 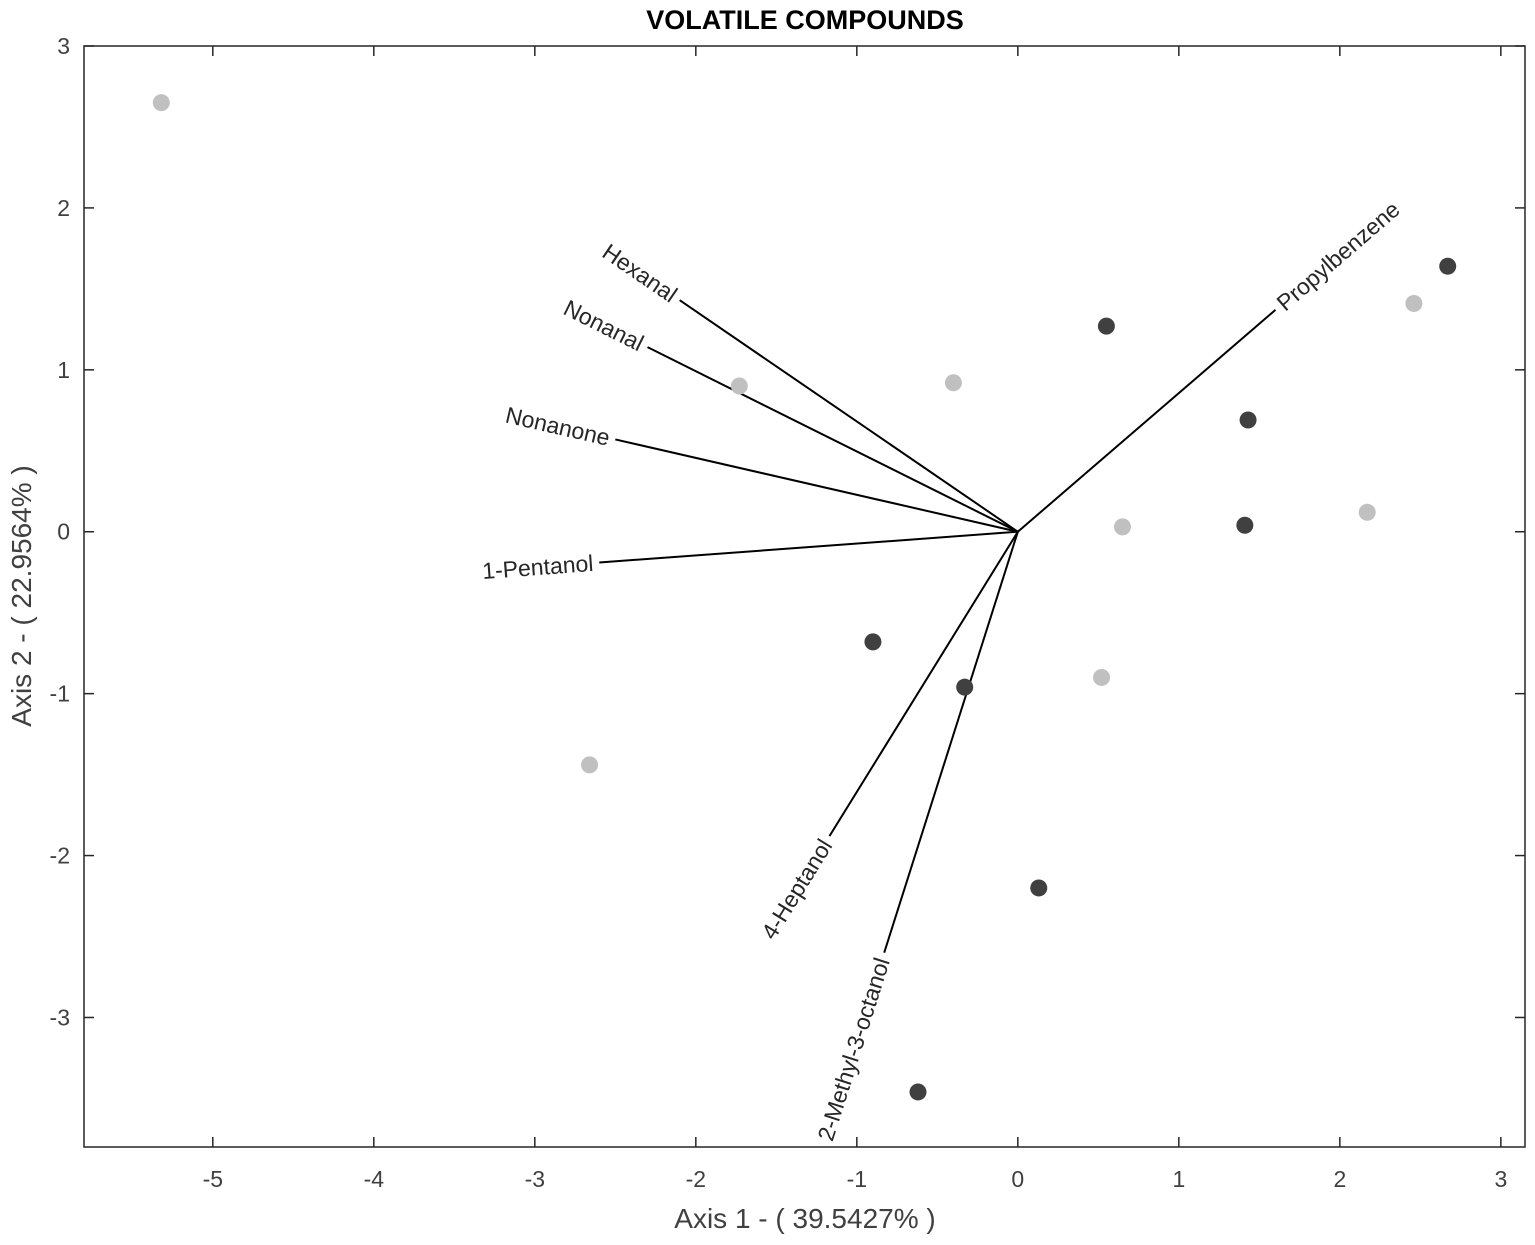 I want to click on y-tick-label: 3, so click(x=63, y=46).